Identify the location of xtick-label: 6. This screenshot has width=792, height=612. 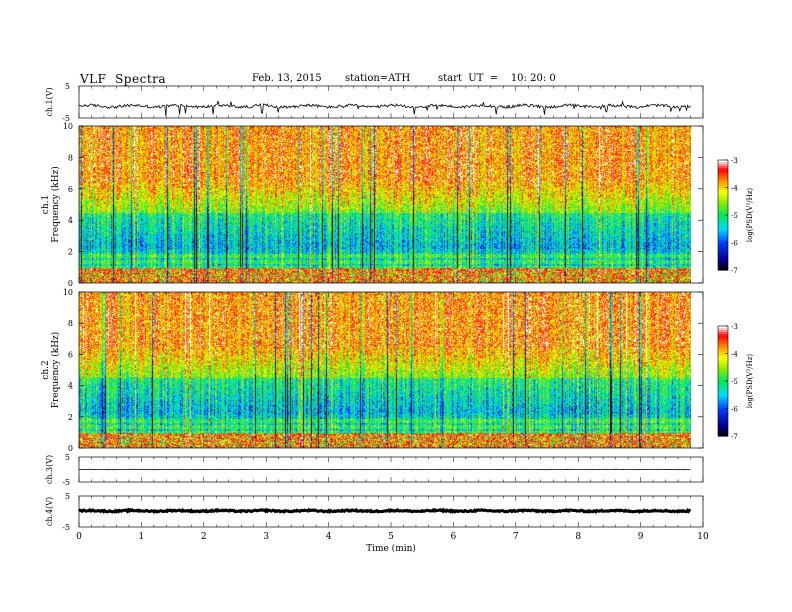
(454, 537).